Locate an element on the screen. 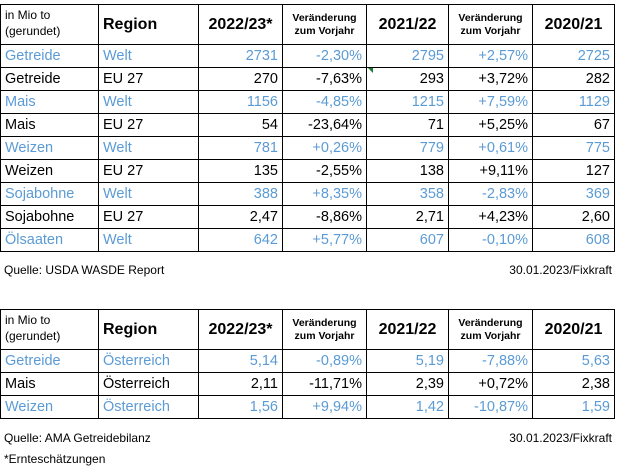 This screenshot has height=472, width=620. value-2020-21-cell: 2,60 is located at coordinates (573, 217).